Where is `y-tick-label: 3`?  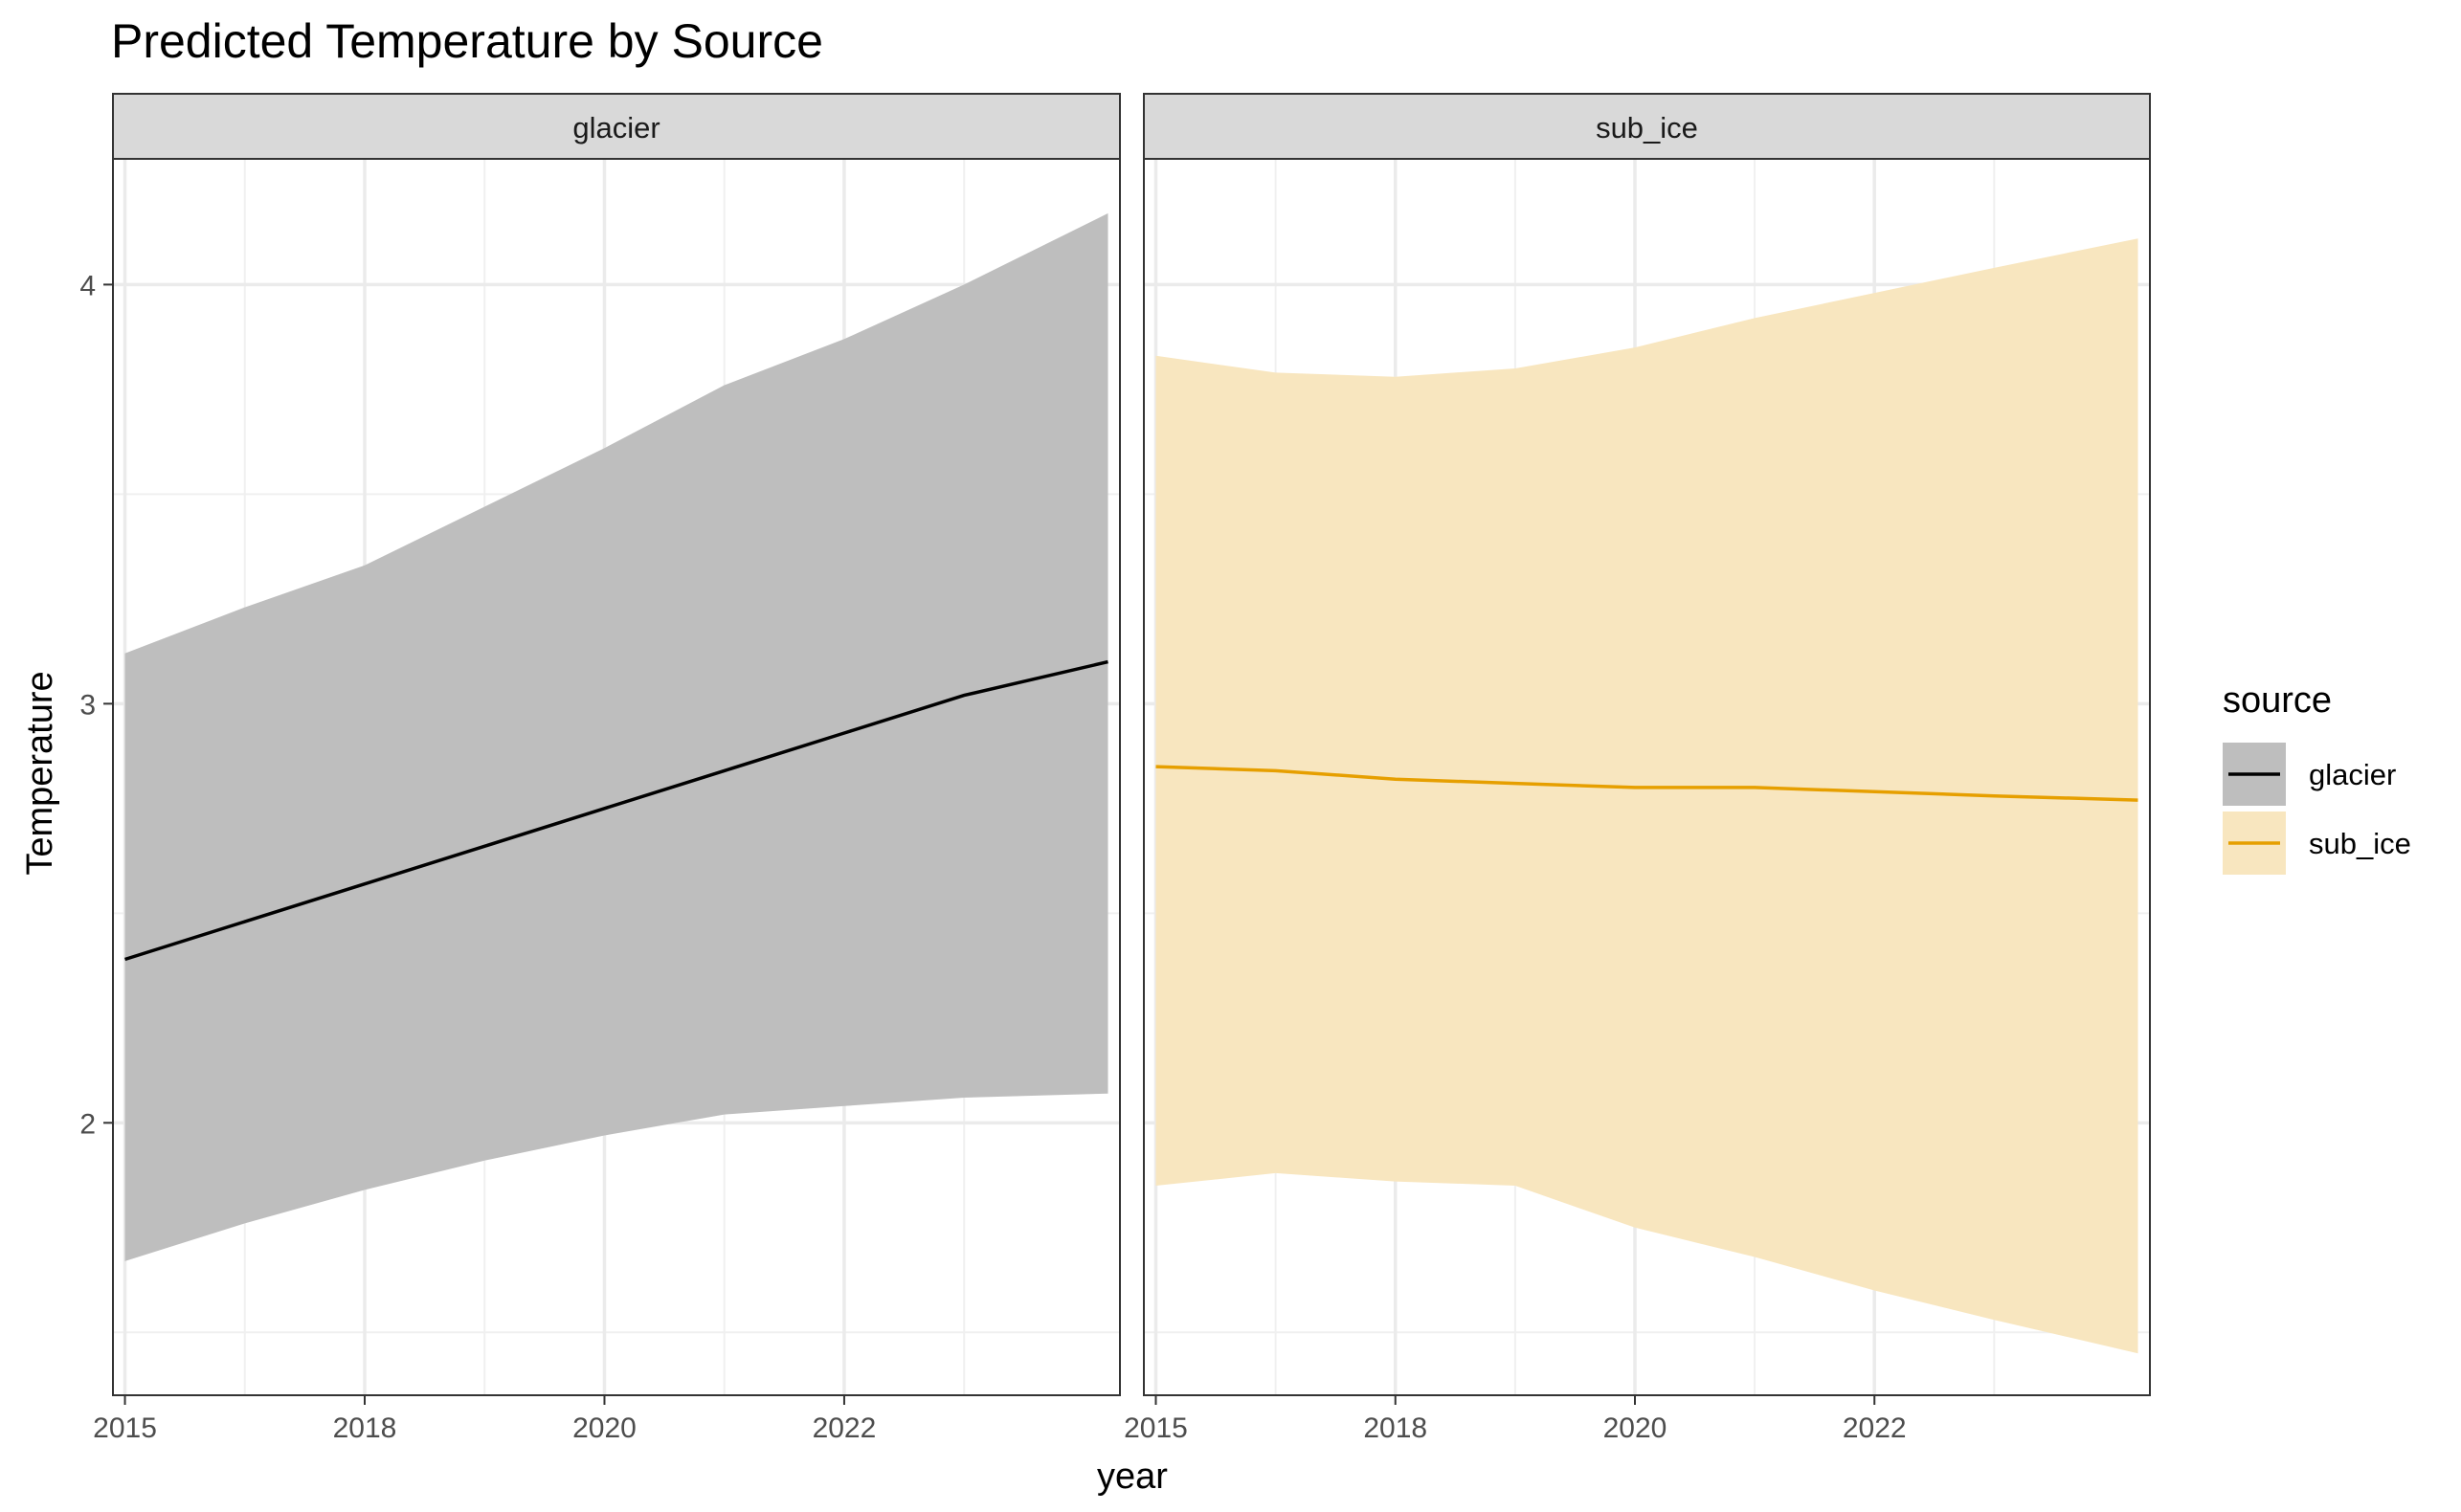
y-tick-label: 3 is located at coordinates (87, 705).